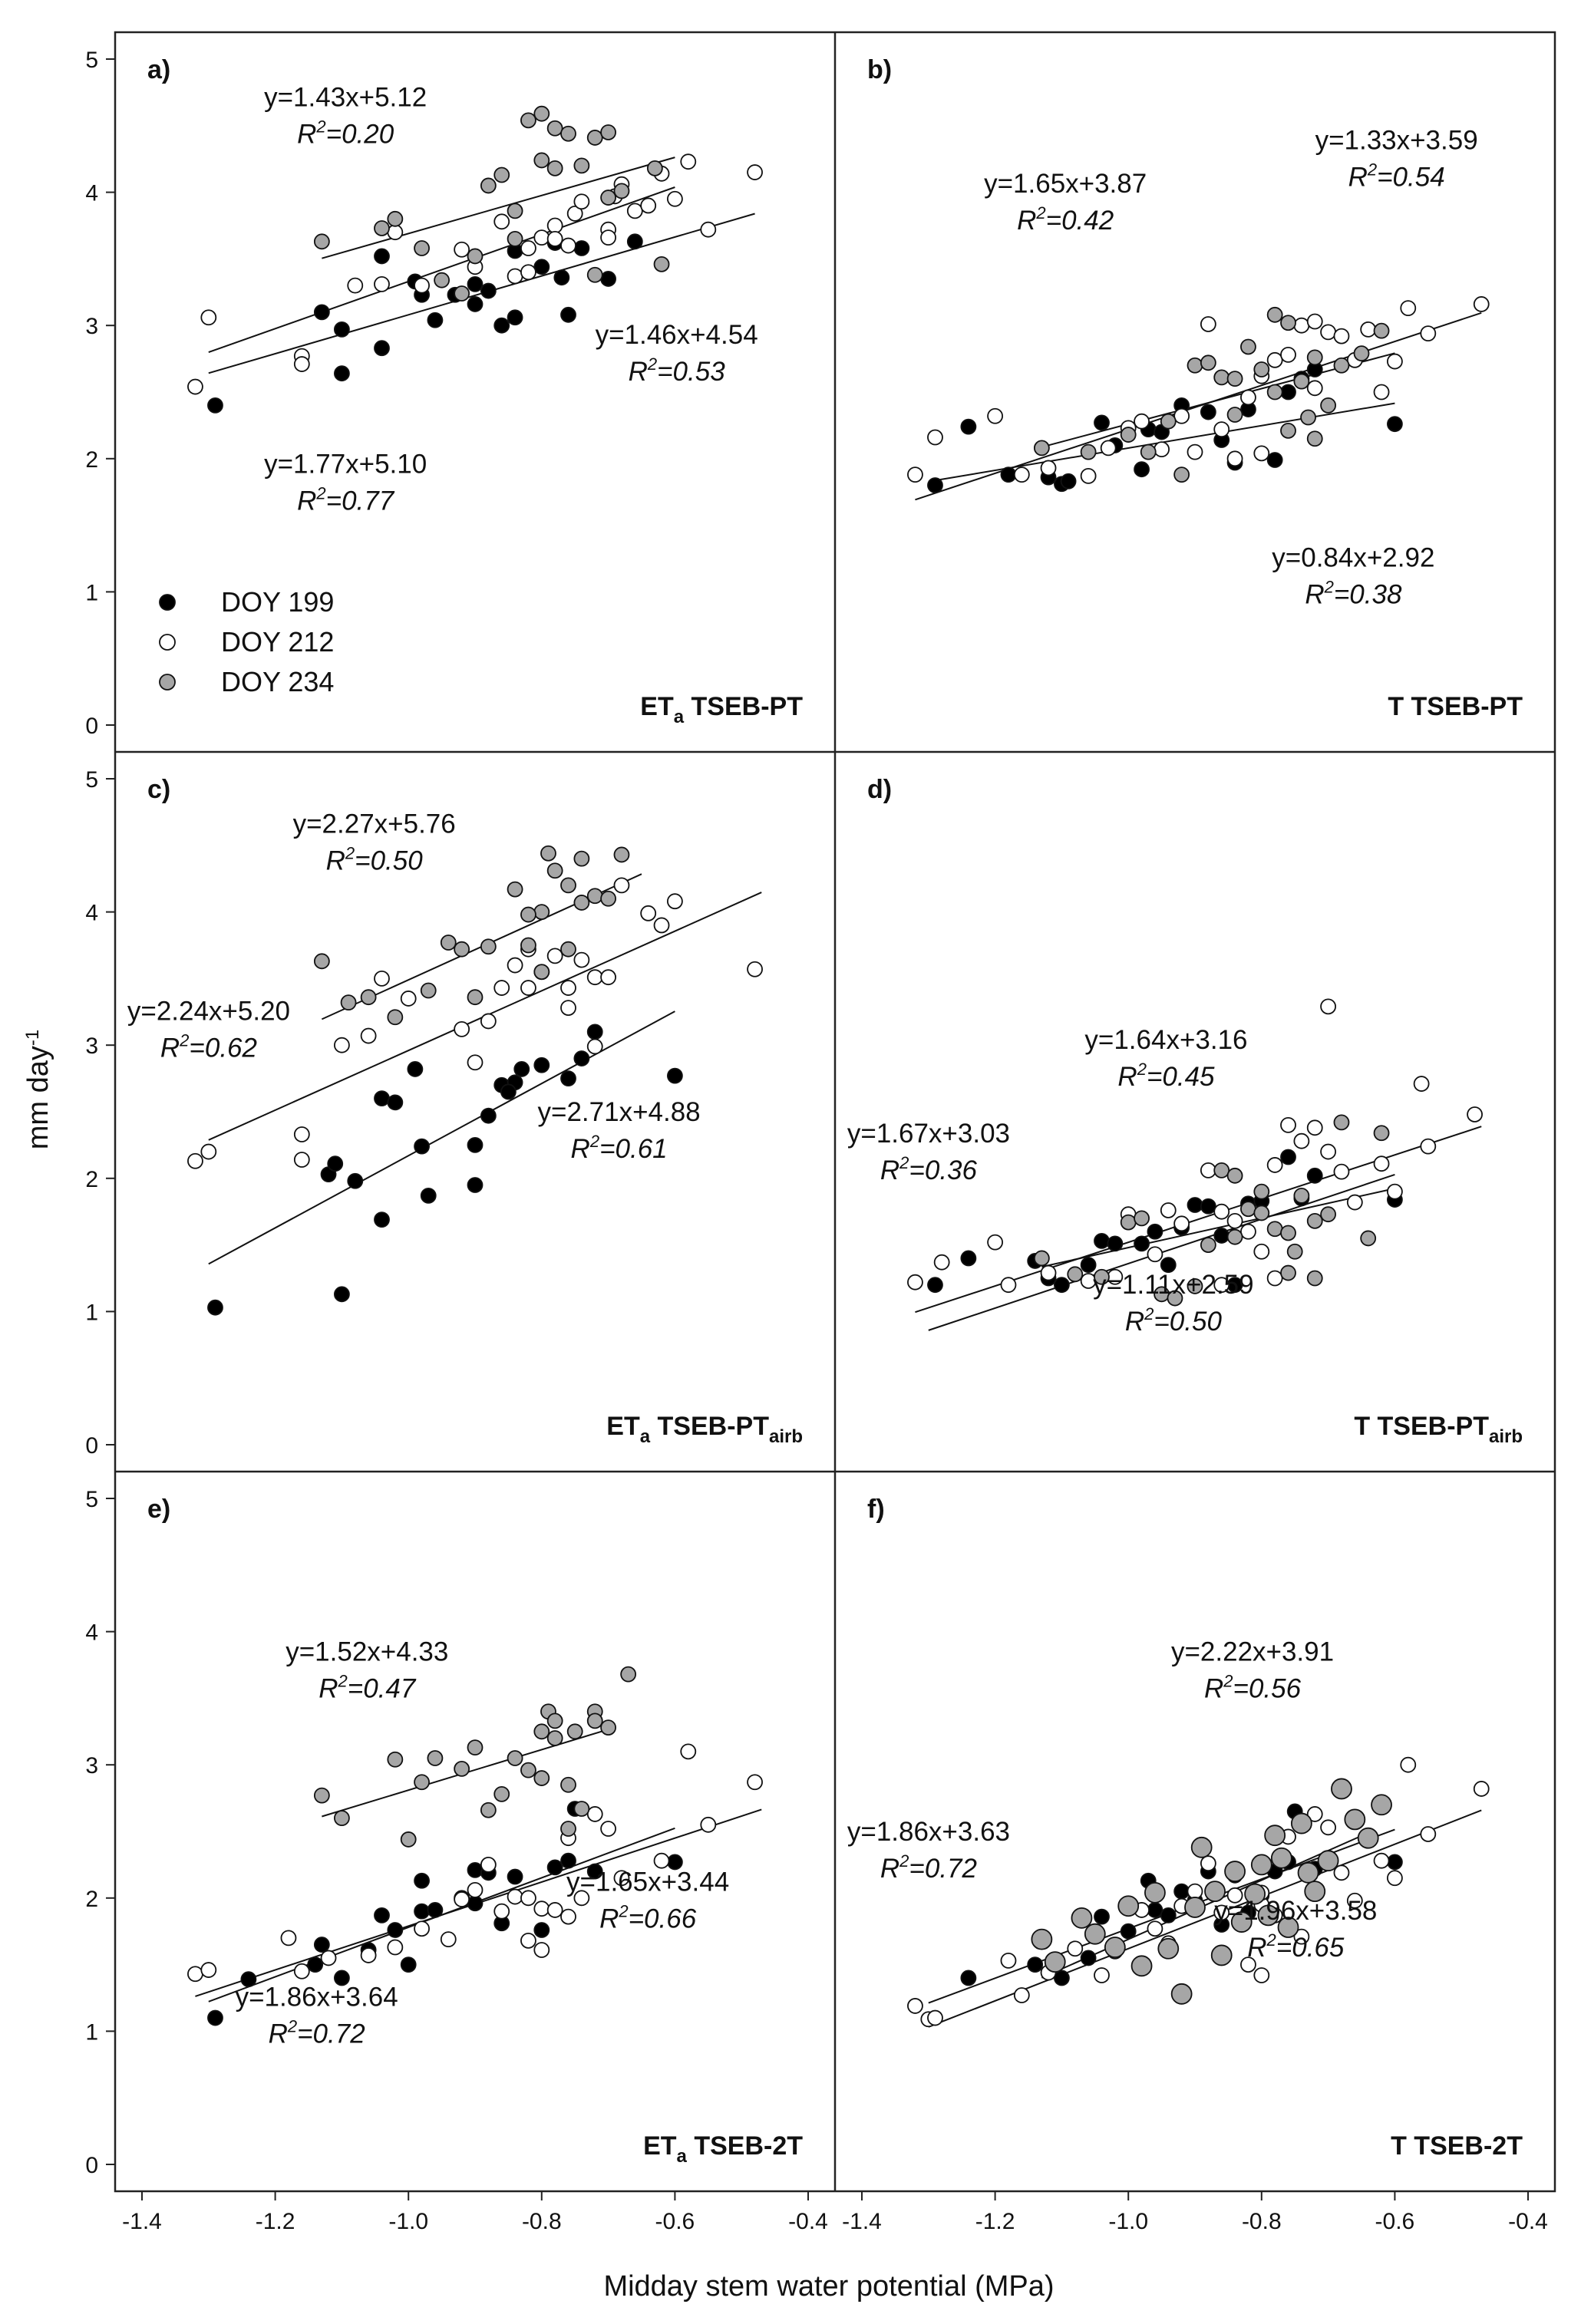 The image size is (1581, 2324). Describe the element at coordinates (1368, 595) in the screenshot. I see `r-squared-value: =0.38` at that location.